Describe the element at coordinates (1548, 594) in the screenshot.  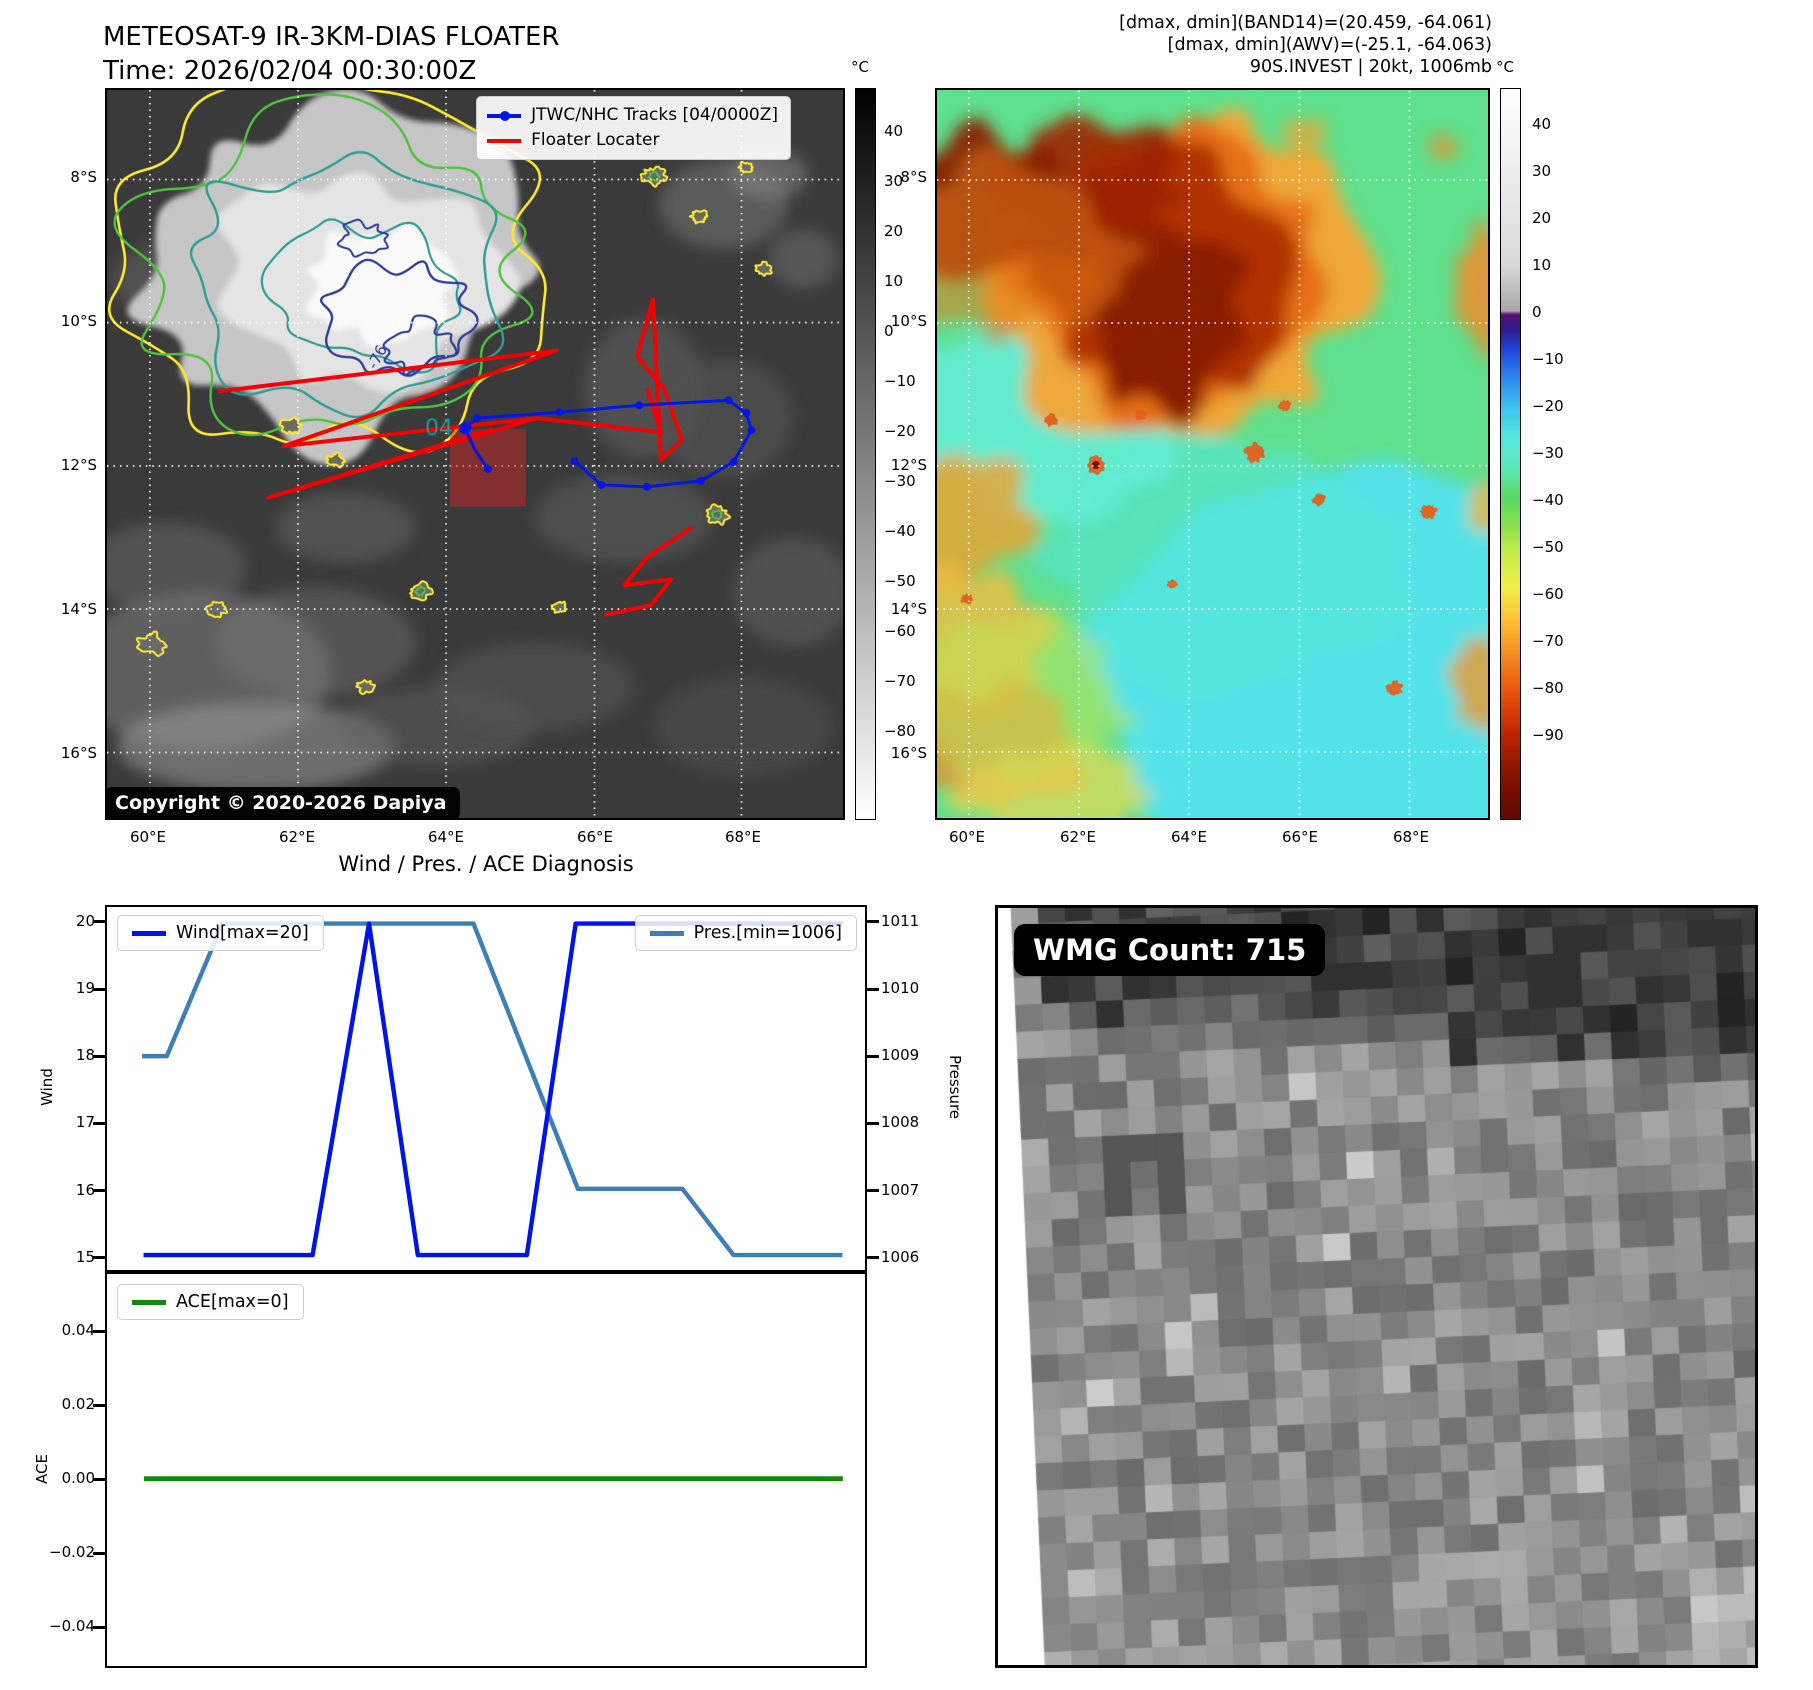
I see `right-colorbar-tick: −60` at that location.